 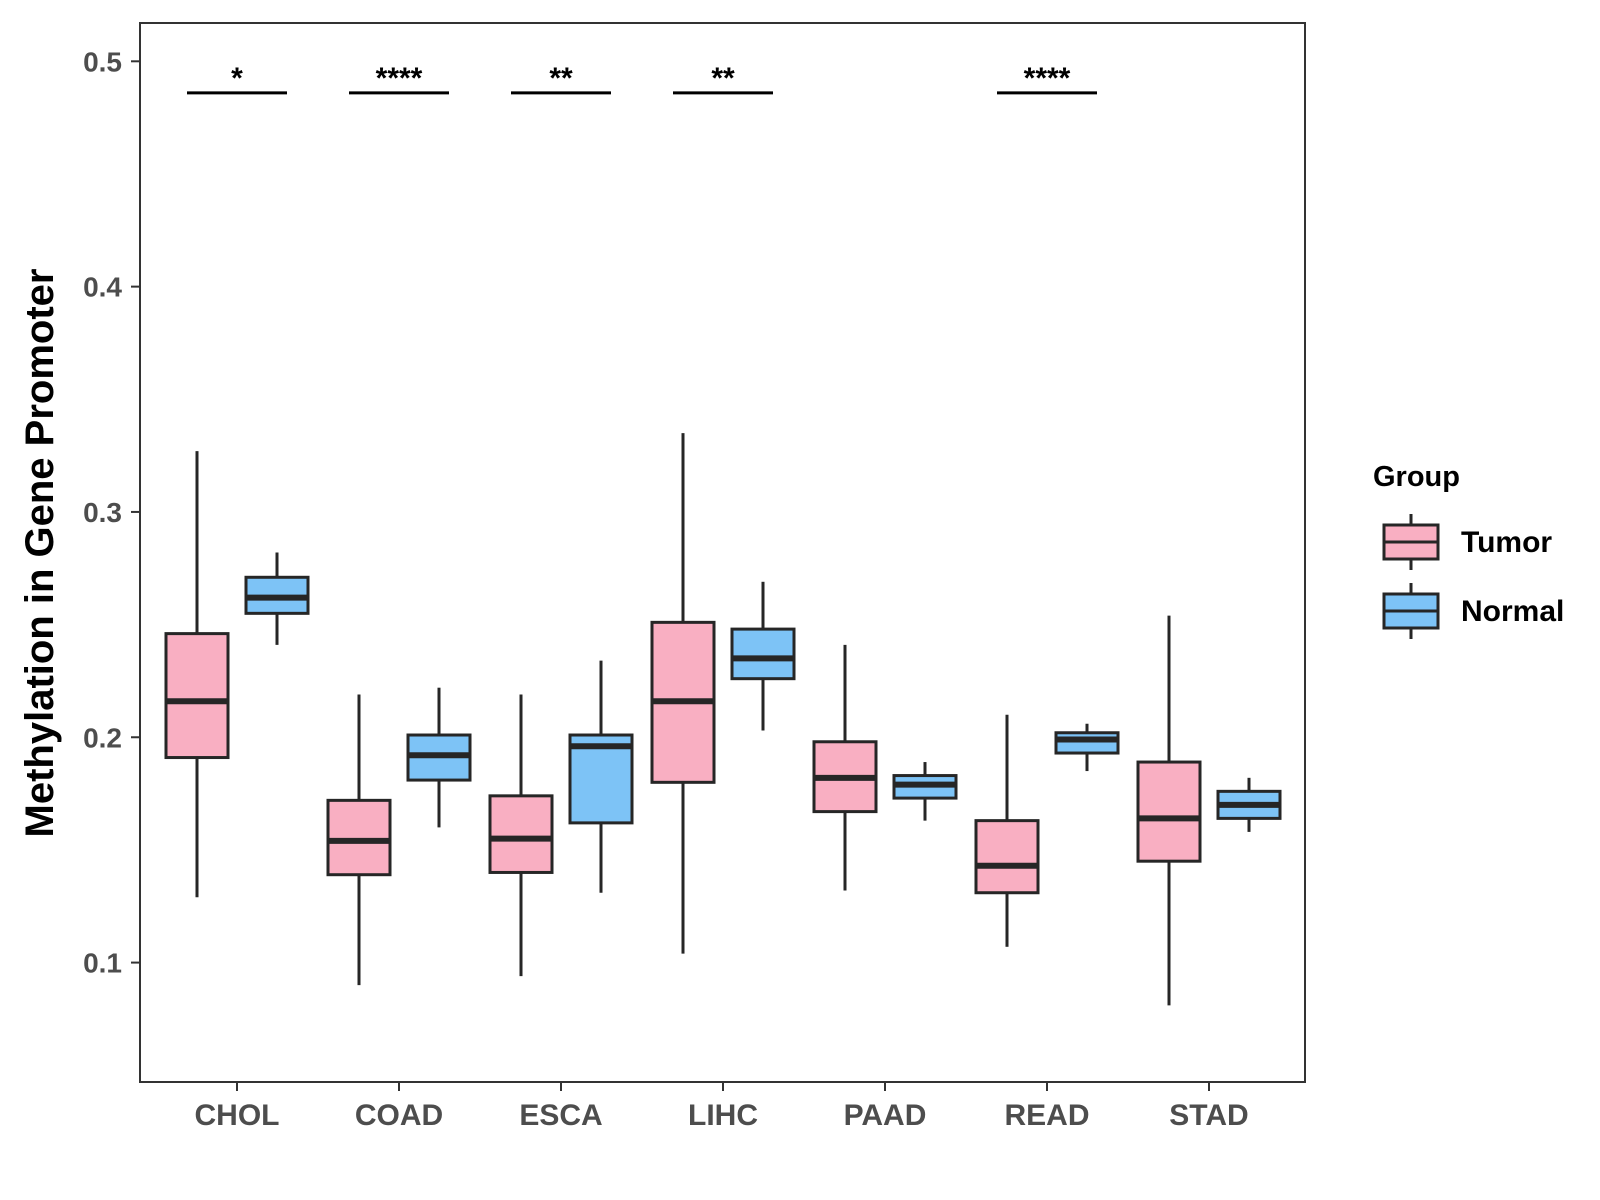 I want to click on x-tick-label-paad: PAAD, so click(x=885, y=1115).